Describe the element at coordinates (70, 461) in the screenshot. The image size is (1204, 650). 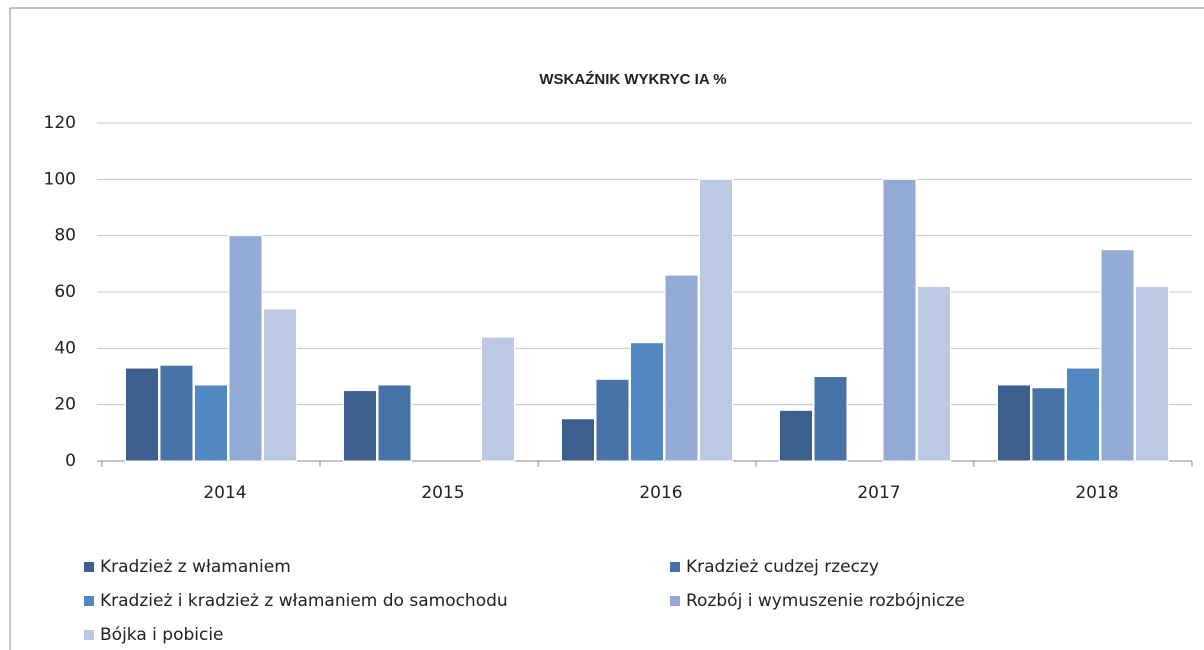
I see `y-tick-label: 0` at that location.